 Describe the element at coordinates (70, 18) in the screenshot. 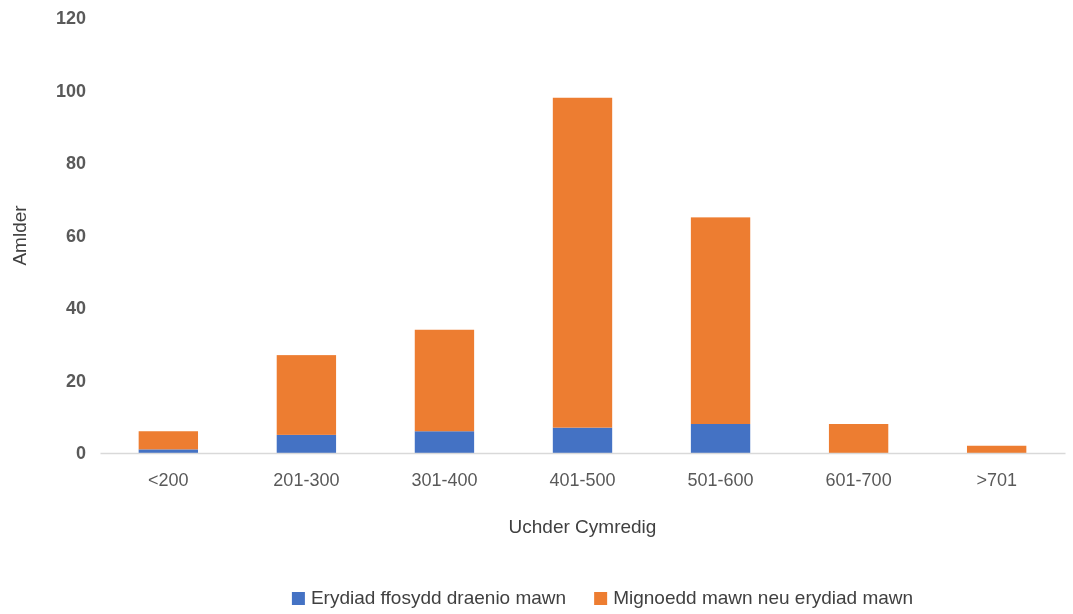

I see `y-tick-label: 120` at that location.